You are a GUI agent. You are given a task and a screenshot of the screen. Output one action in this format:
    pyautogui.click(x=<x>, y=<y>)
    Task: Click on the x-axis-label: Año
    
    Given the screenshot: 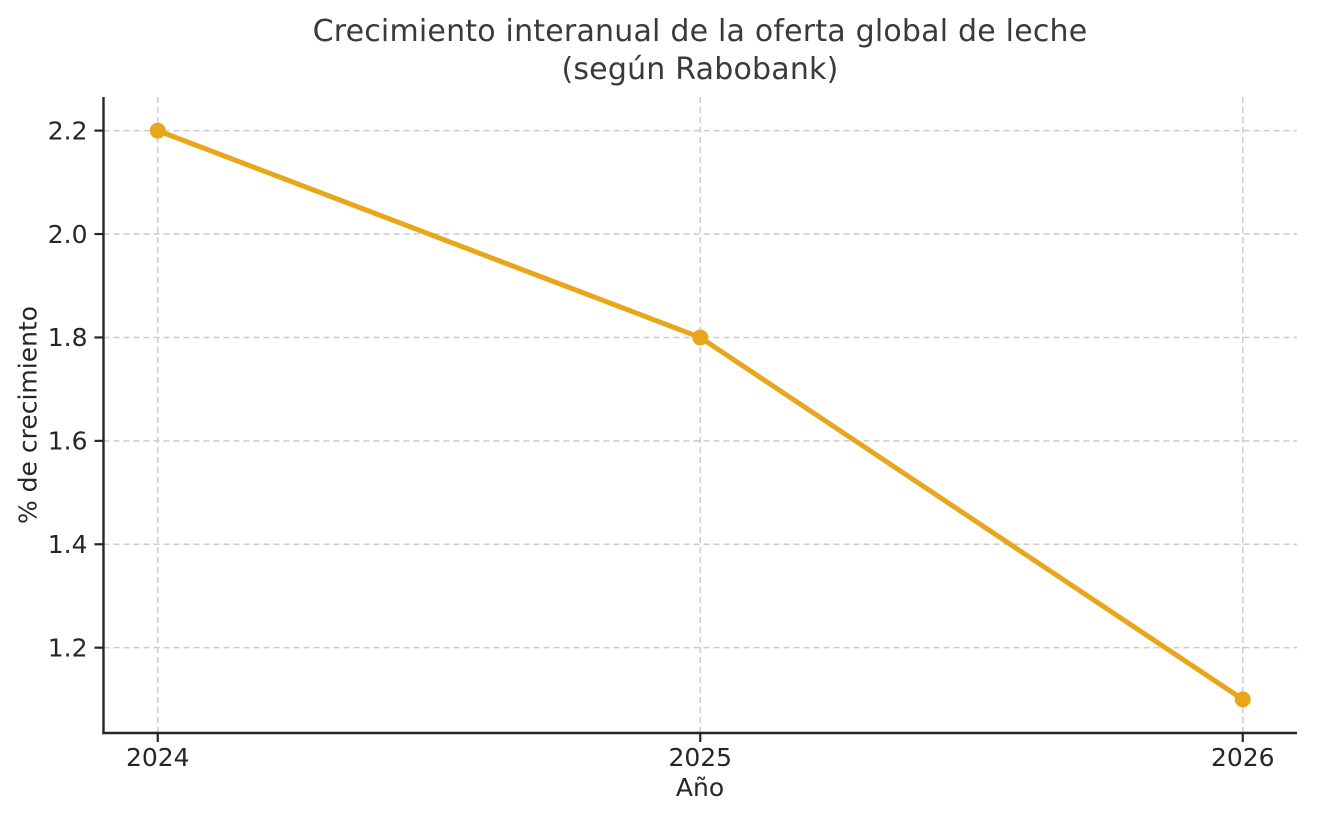 What is the action you would take?
    pyautogui.click(x=700, y=787)
    